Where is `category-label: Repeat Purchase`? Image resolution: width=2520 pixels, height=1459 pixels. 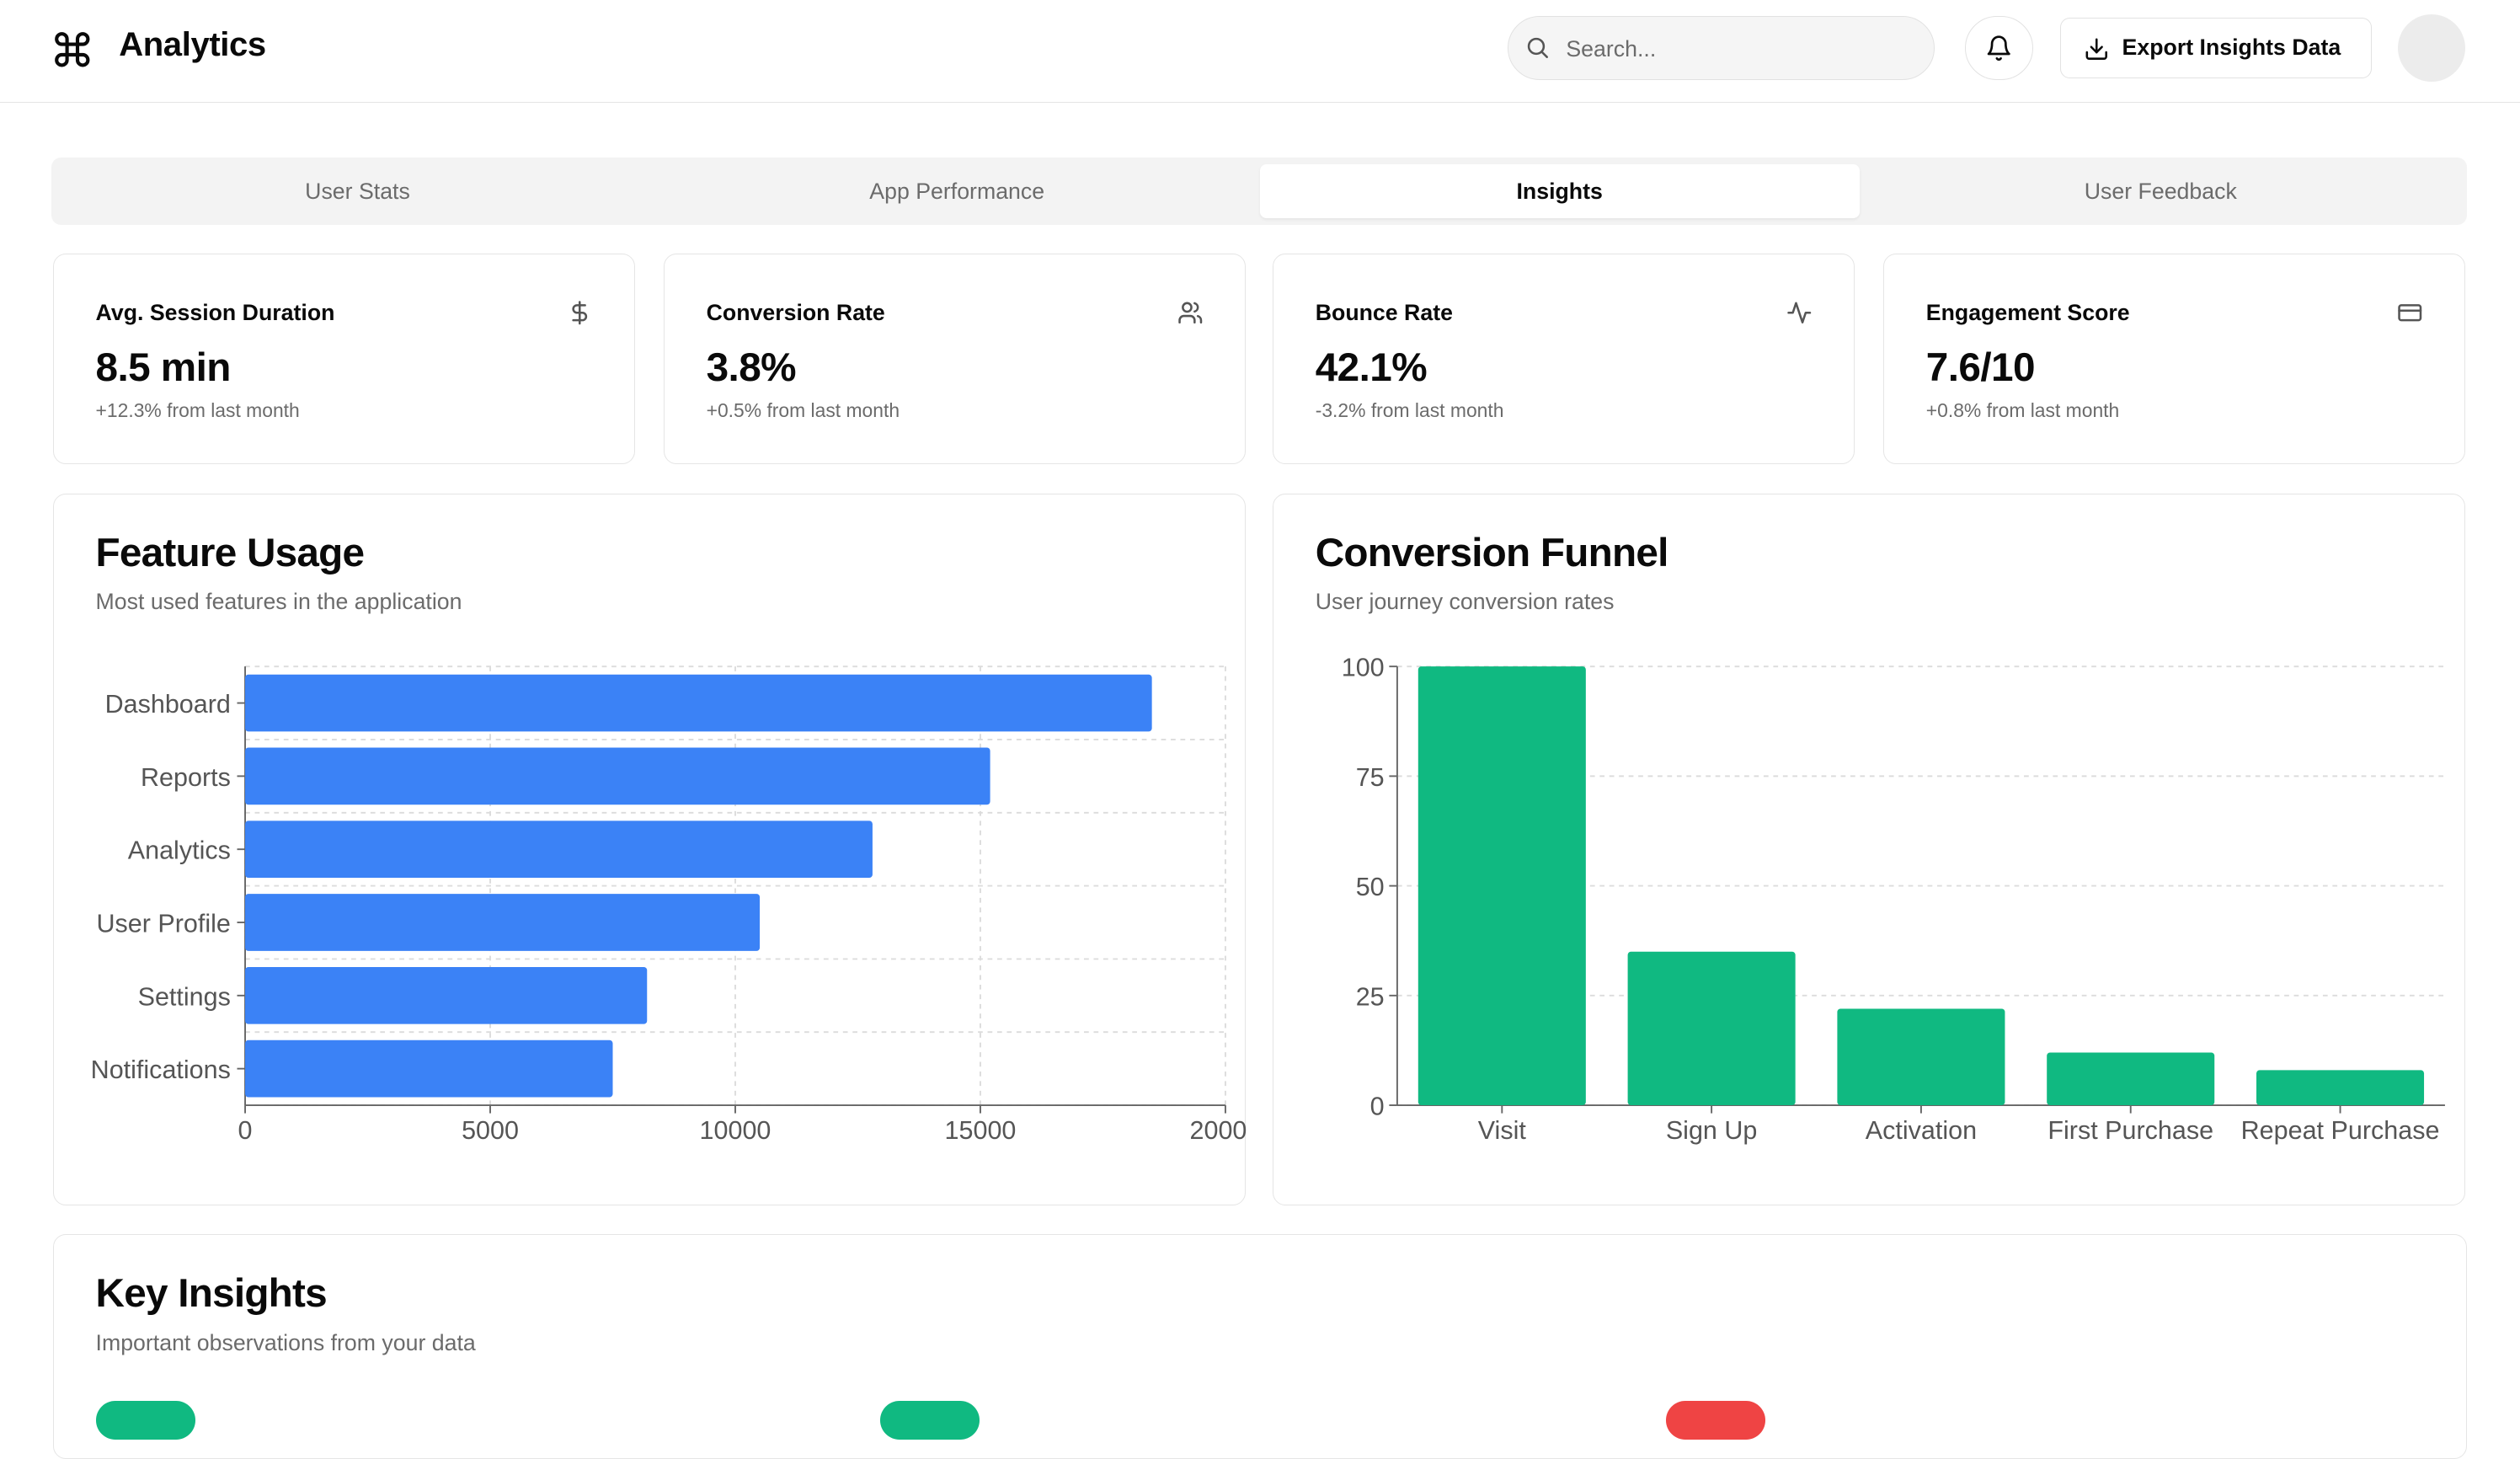
category-label: Repeat Purchase is located at coordinates (2340, 1130).